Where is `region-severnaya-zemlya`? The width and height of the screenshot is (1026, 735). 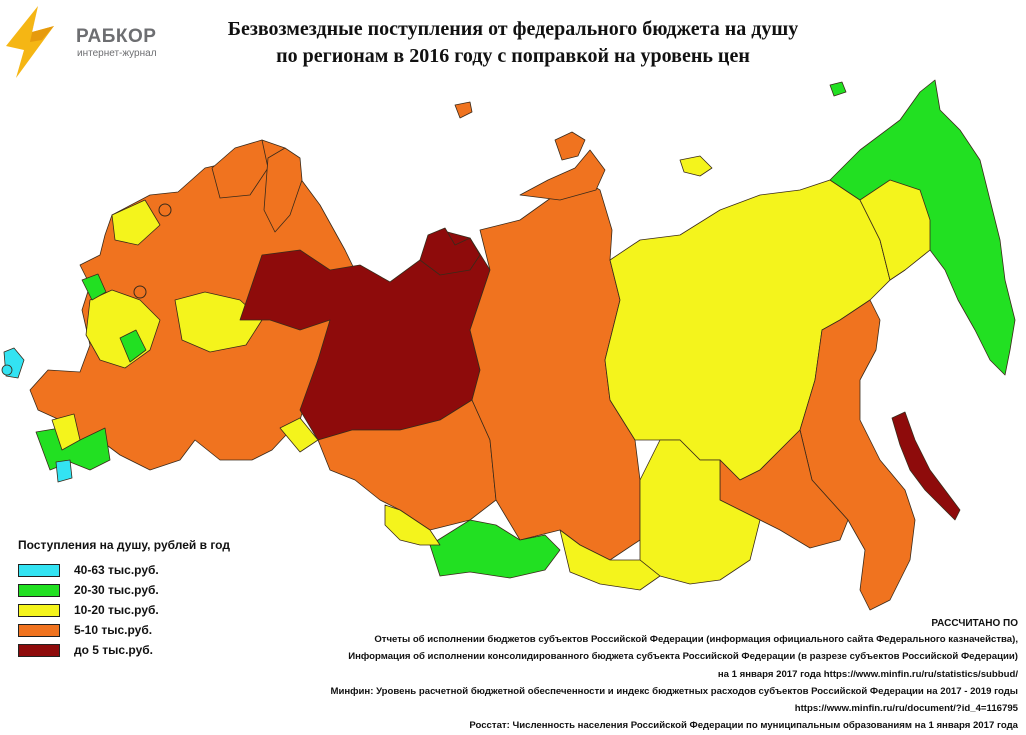
region-severnaya-zemlya is located at coordinates (570, 146).